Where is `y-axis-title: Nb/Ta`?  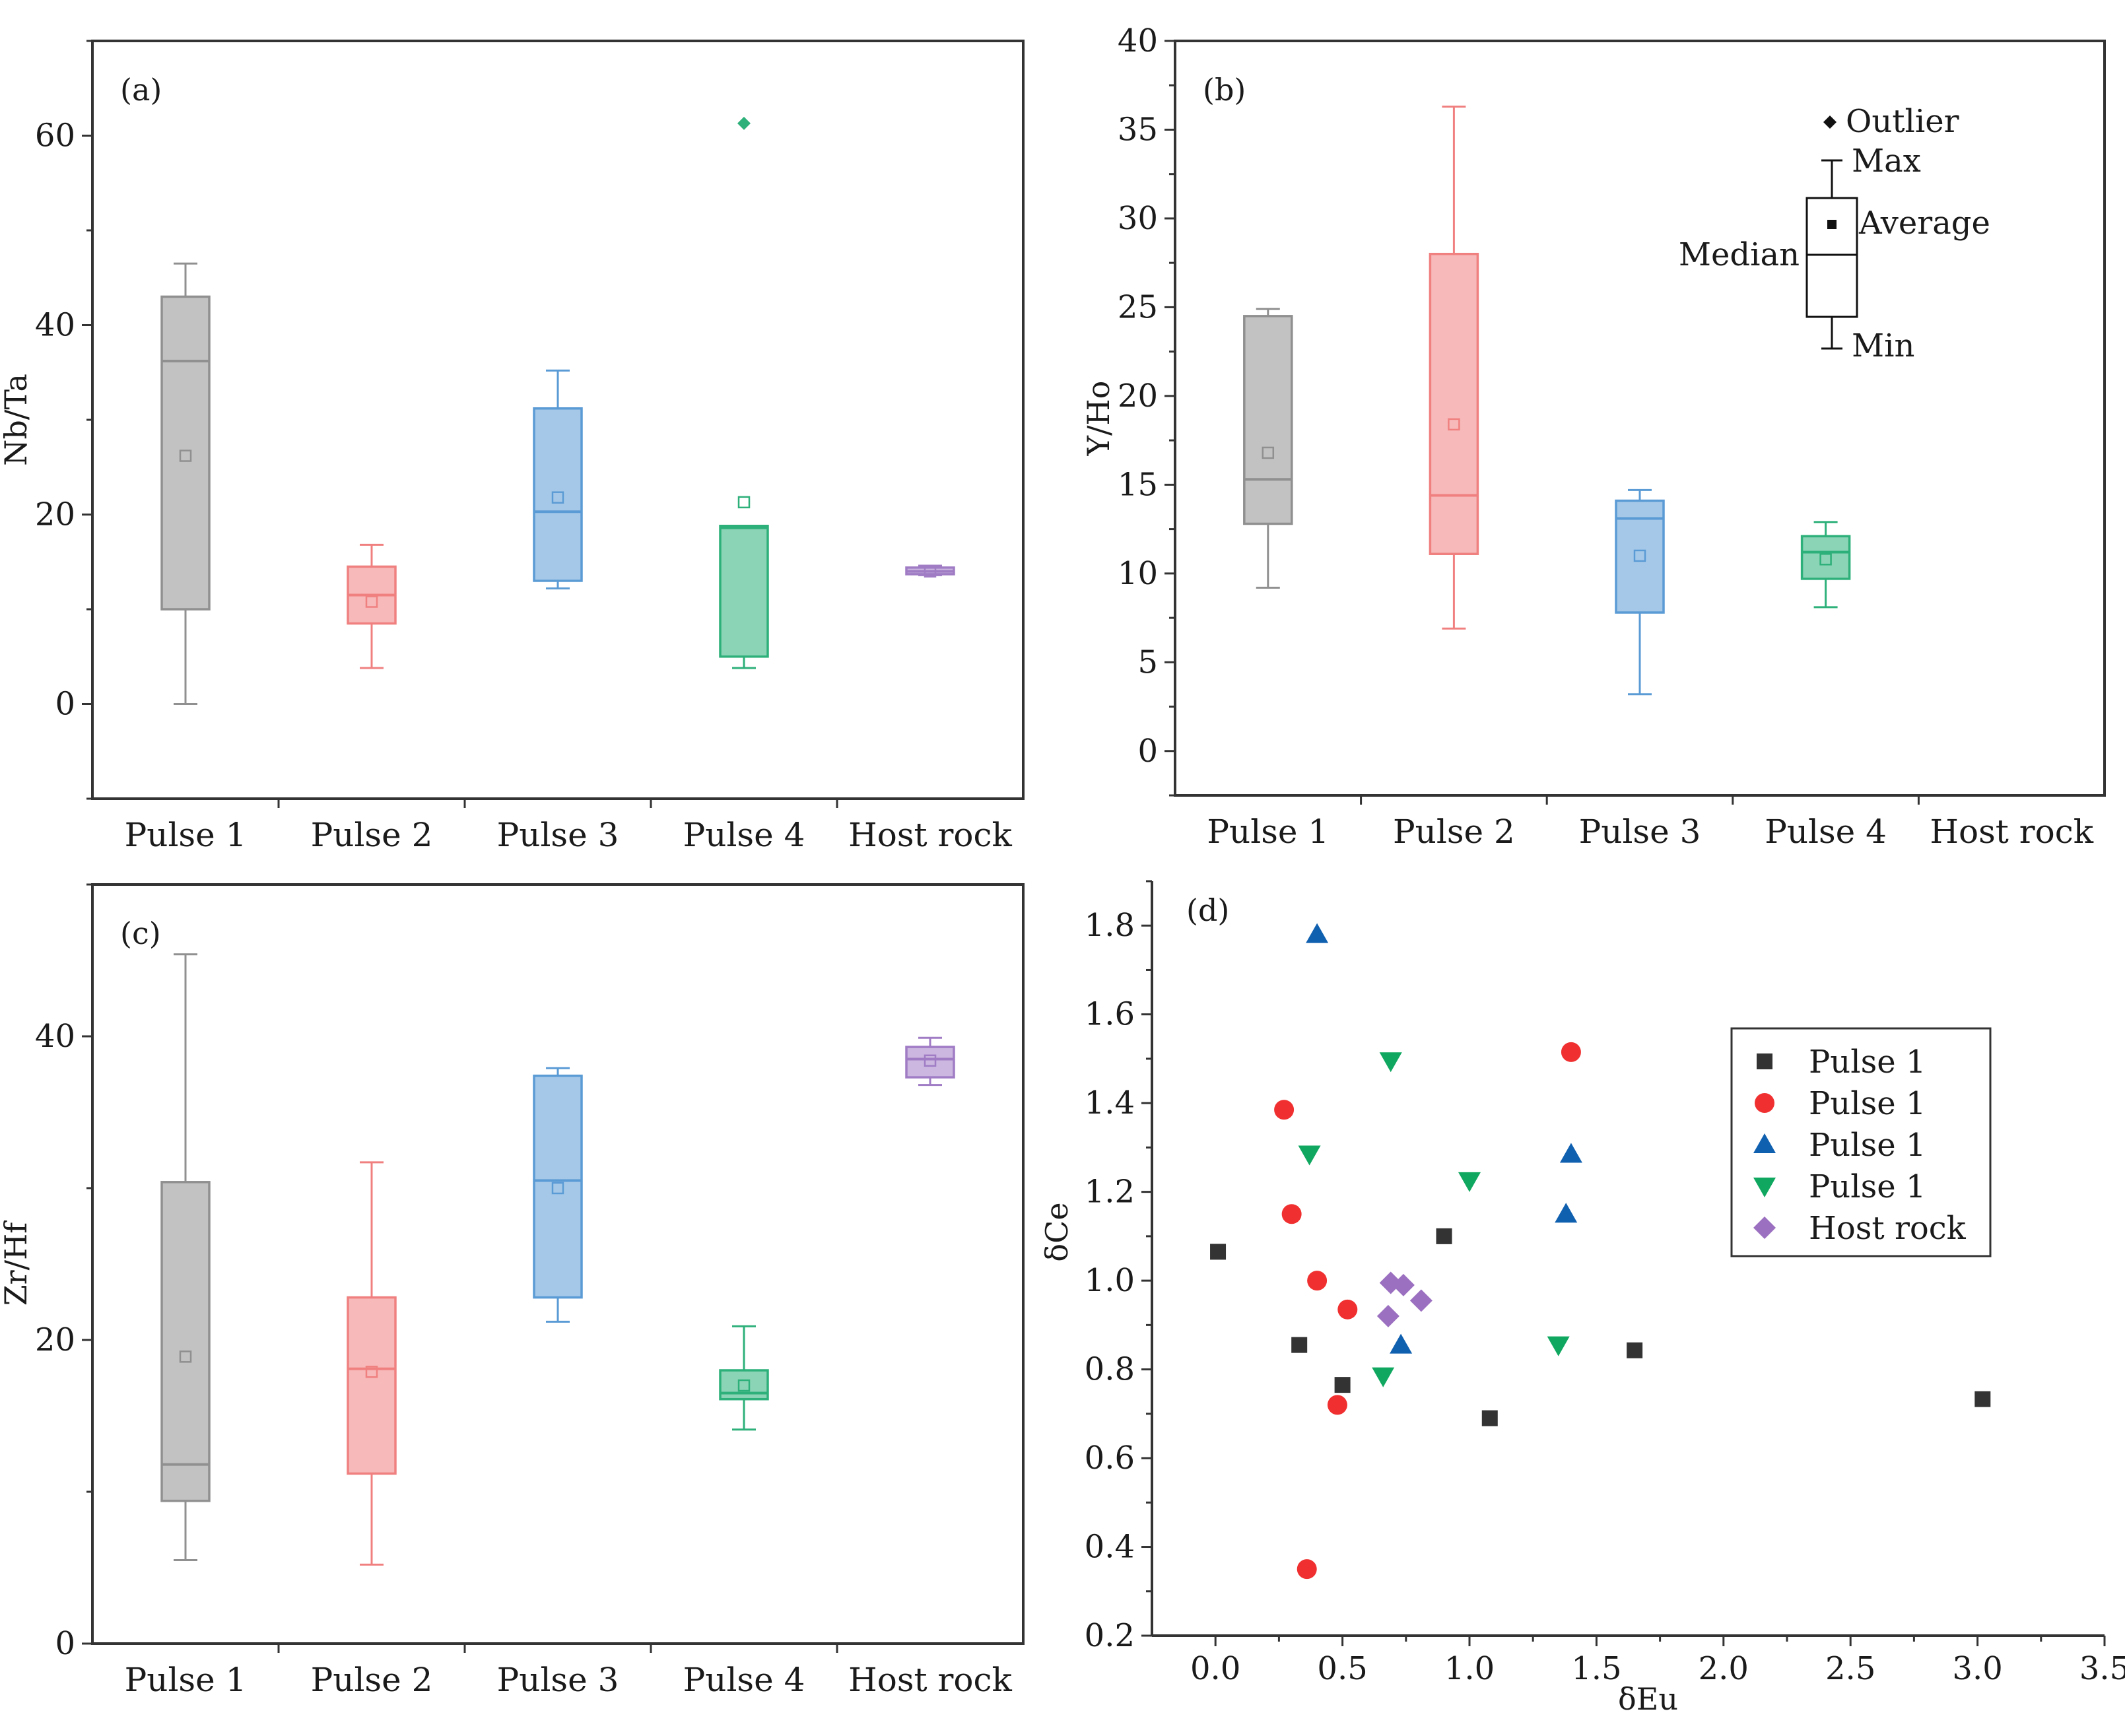
y-axis-title: Nb/Ta is located at coordinates (17, 420).